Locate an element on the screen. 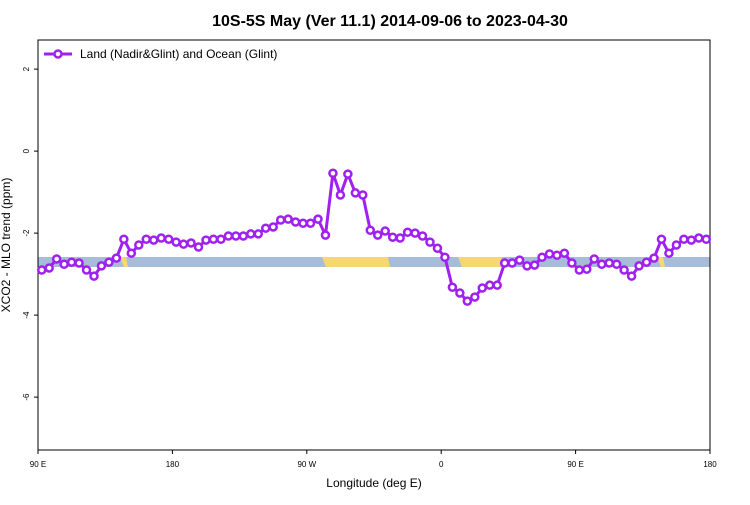 The height and width of the screenshot is (505, 750). y-tick-label: 2 is located at coordinates (26, 68).